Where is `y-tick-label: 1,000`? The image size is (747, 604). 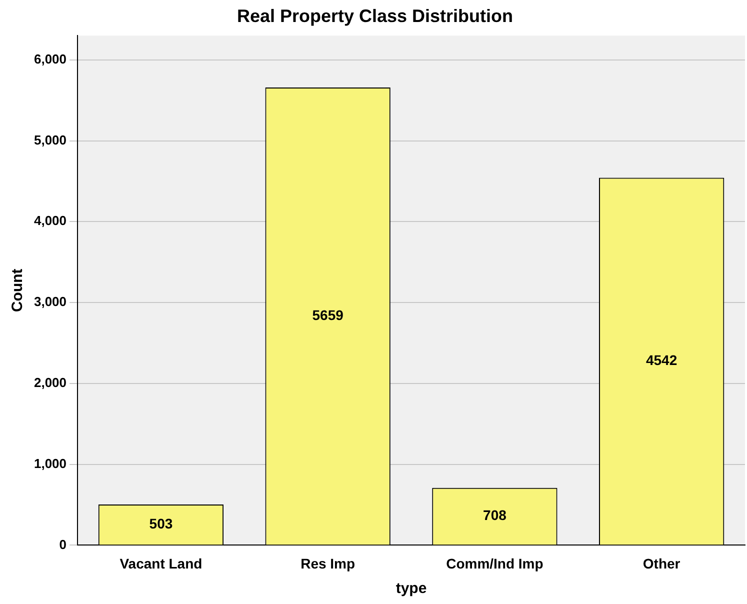
y-tick-label: 1,000 is located at coordinates (50, 463).